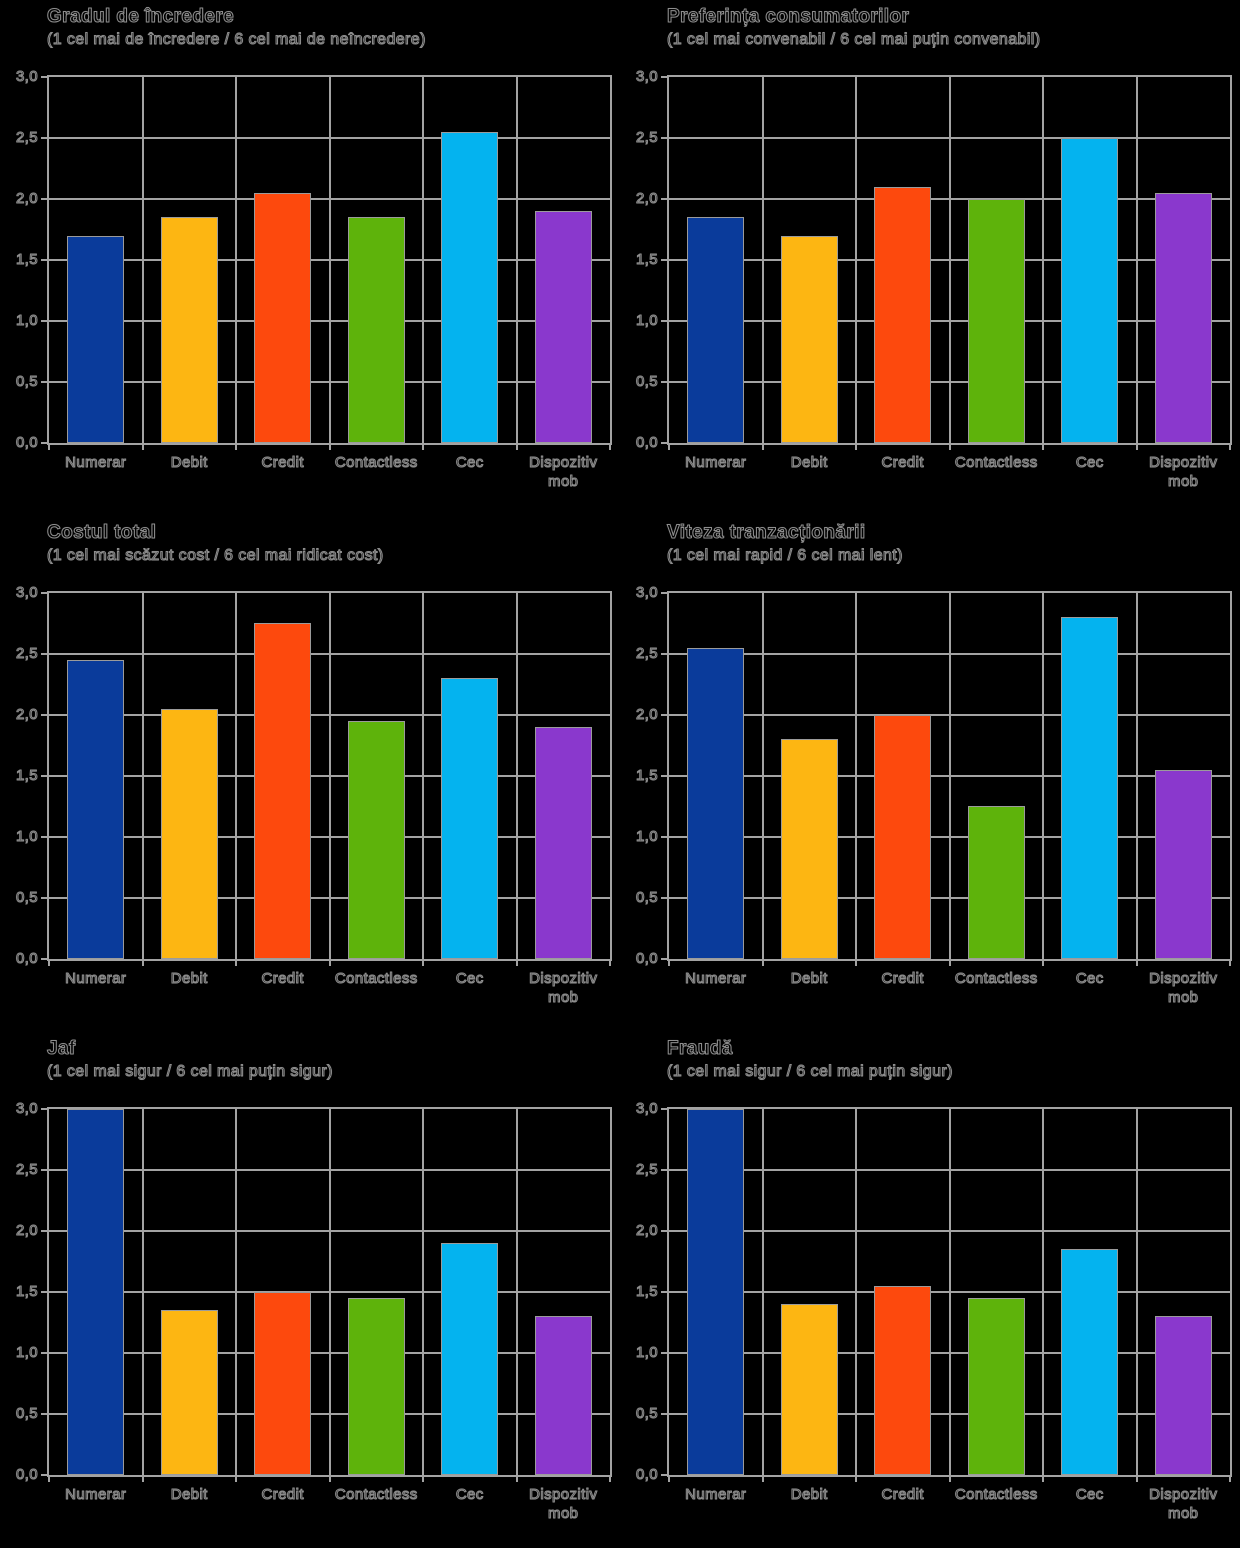 This screenshot has height=1548, width=1240. I want to click on y-axis-tick-label: 3,0, so click(646, 593).